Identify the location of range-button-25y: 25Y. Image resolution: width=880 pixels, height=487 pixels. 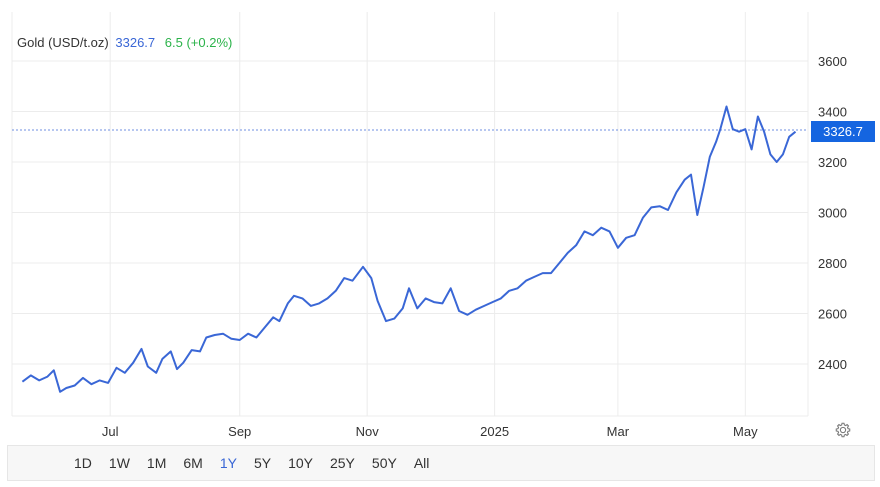
(342, 463).